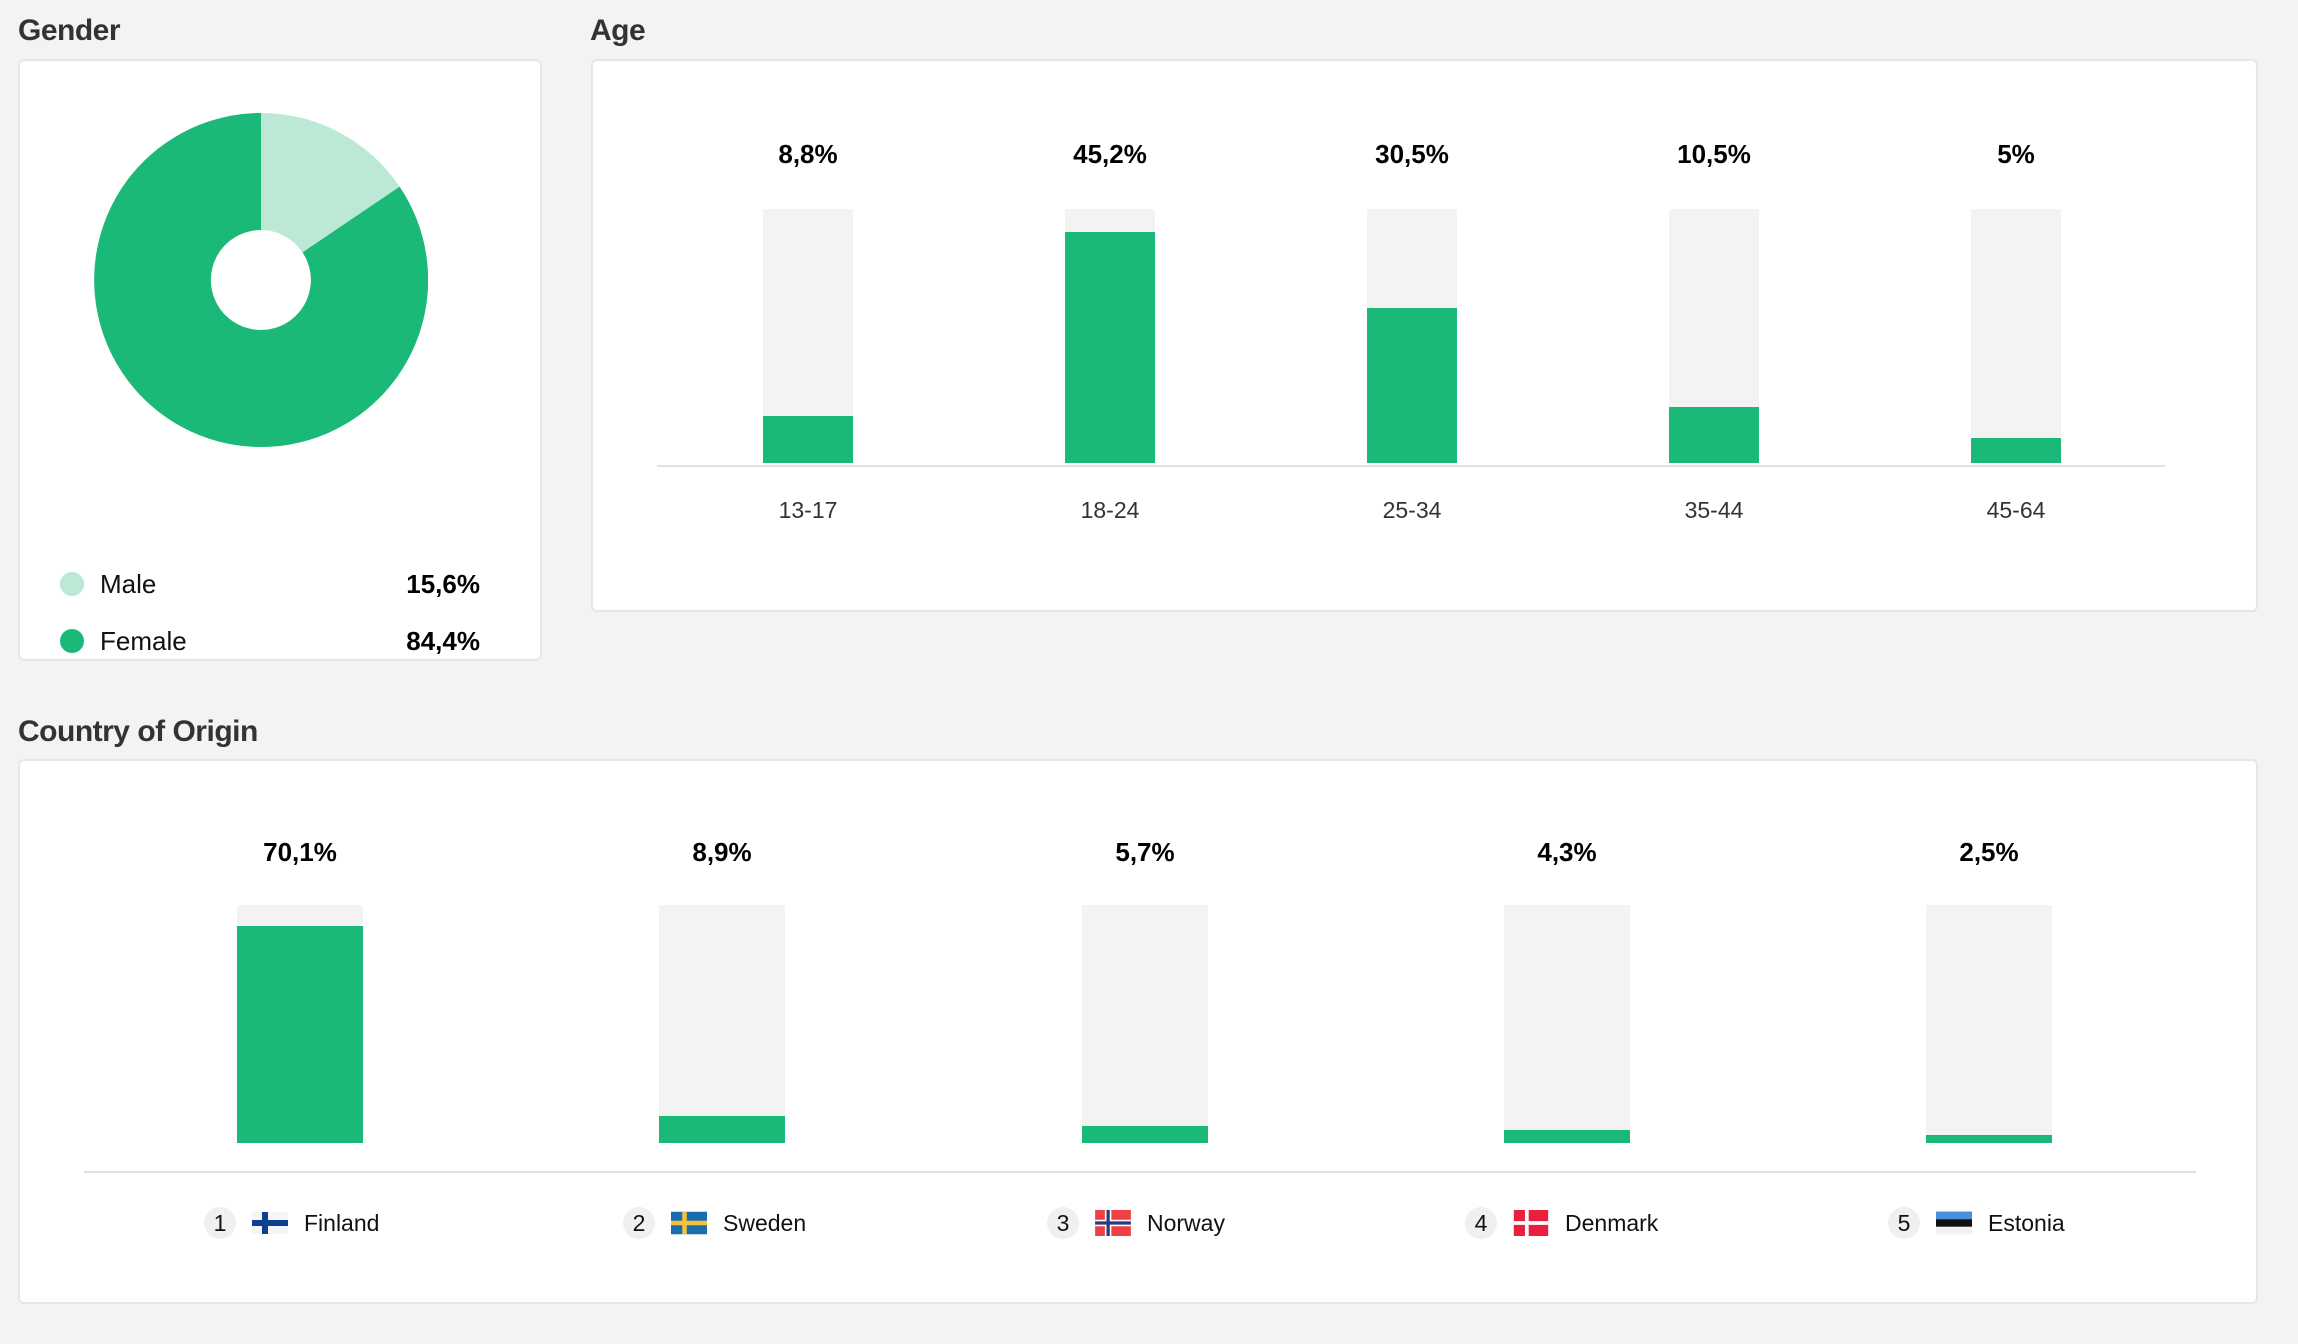  What do you see at coordinates (270, 584) in the screenshot?
I see `legend-item-male: Male 15,6%` at bounding box center [270, 584].